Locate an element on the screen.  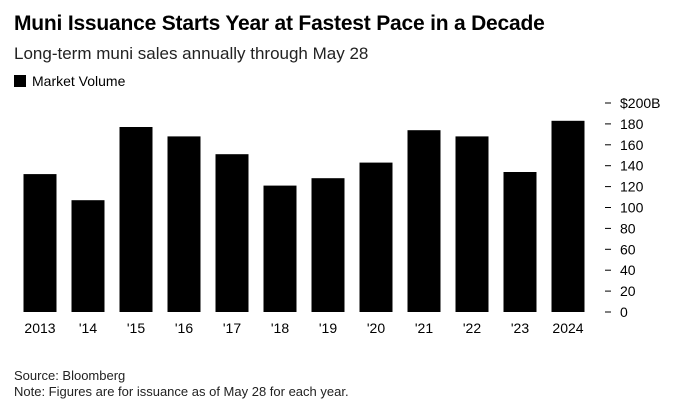
y-tick-label-6: 120 is located at coordinates (632, 187).